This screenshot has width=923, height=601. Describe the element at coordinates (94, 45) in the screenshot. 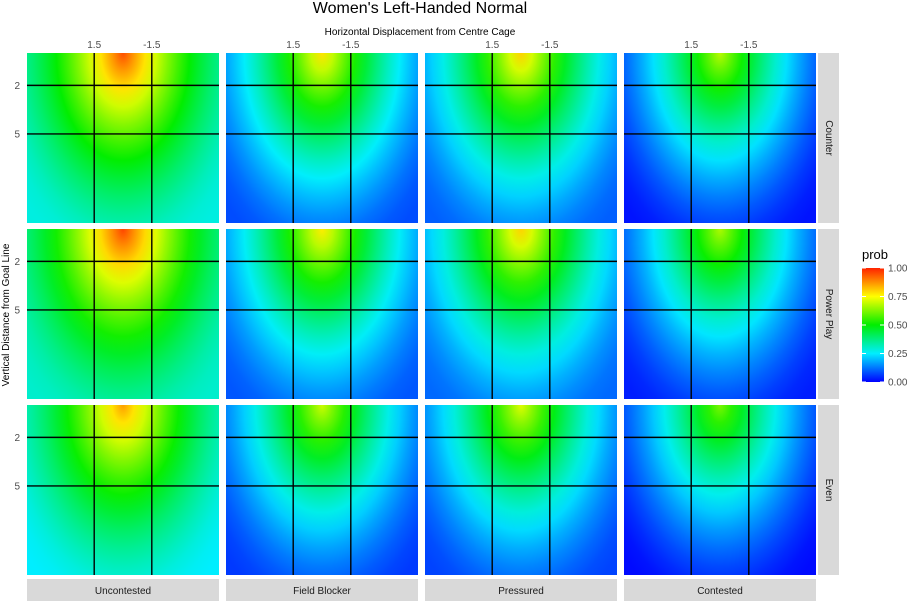

I see `x-tick-label-0-0: 1.5` at that location.